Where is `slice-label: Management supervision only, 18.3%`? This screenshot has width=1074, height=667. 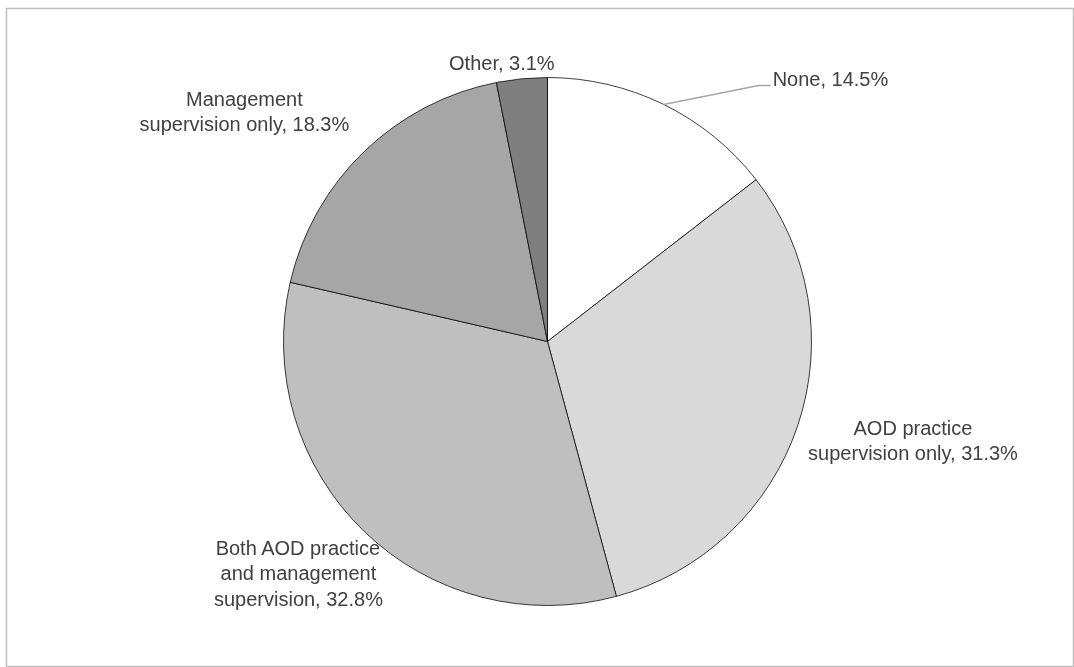 slice-label: Management supervision only, 18.3% is located at coordinates (244, 112).